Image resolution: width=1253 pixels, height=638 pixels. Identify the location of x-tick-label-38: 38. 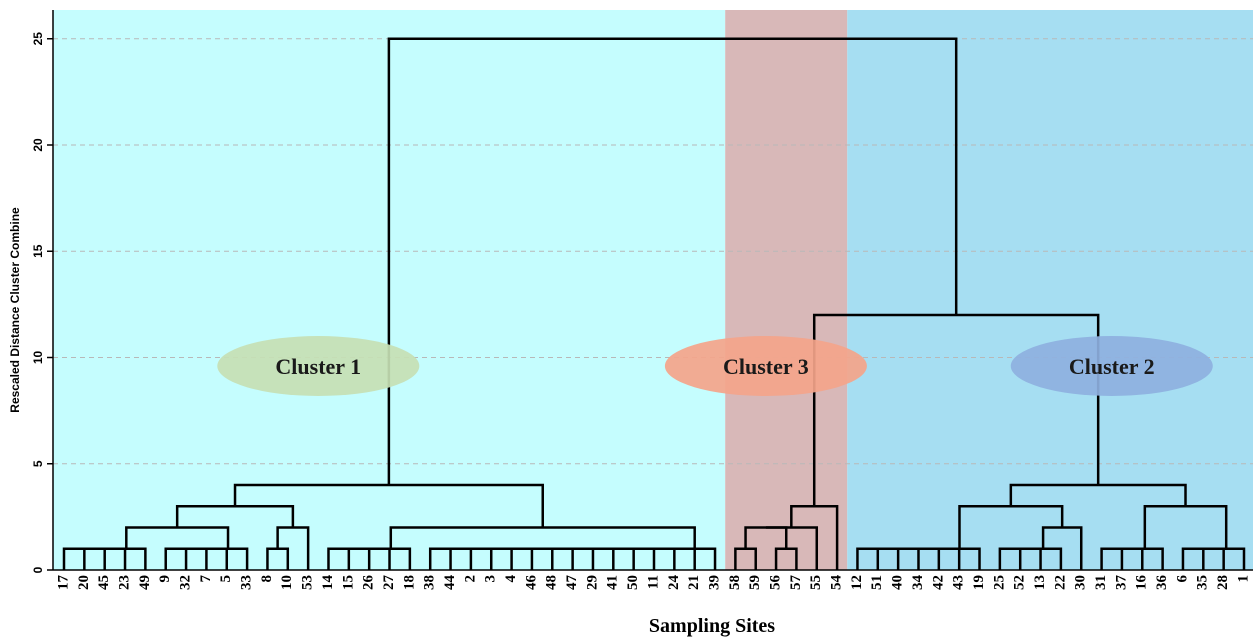
(430, 582).